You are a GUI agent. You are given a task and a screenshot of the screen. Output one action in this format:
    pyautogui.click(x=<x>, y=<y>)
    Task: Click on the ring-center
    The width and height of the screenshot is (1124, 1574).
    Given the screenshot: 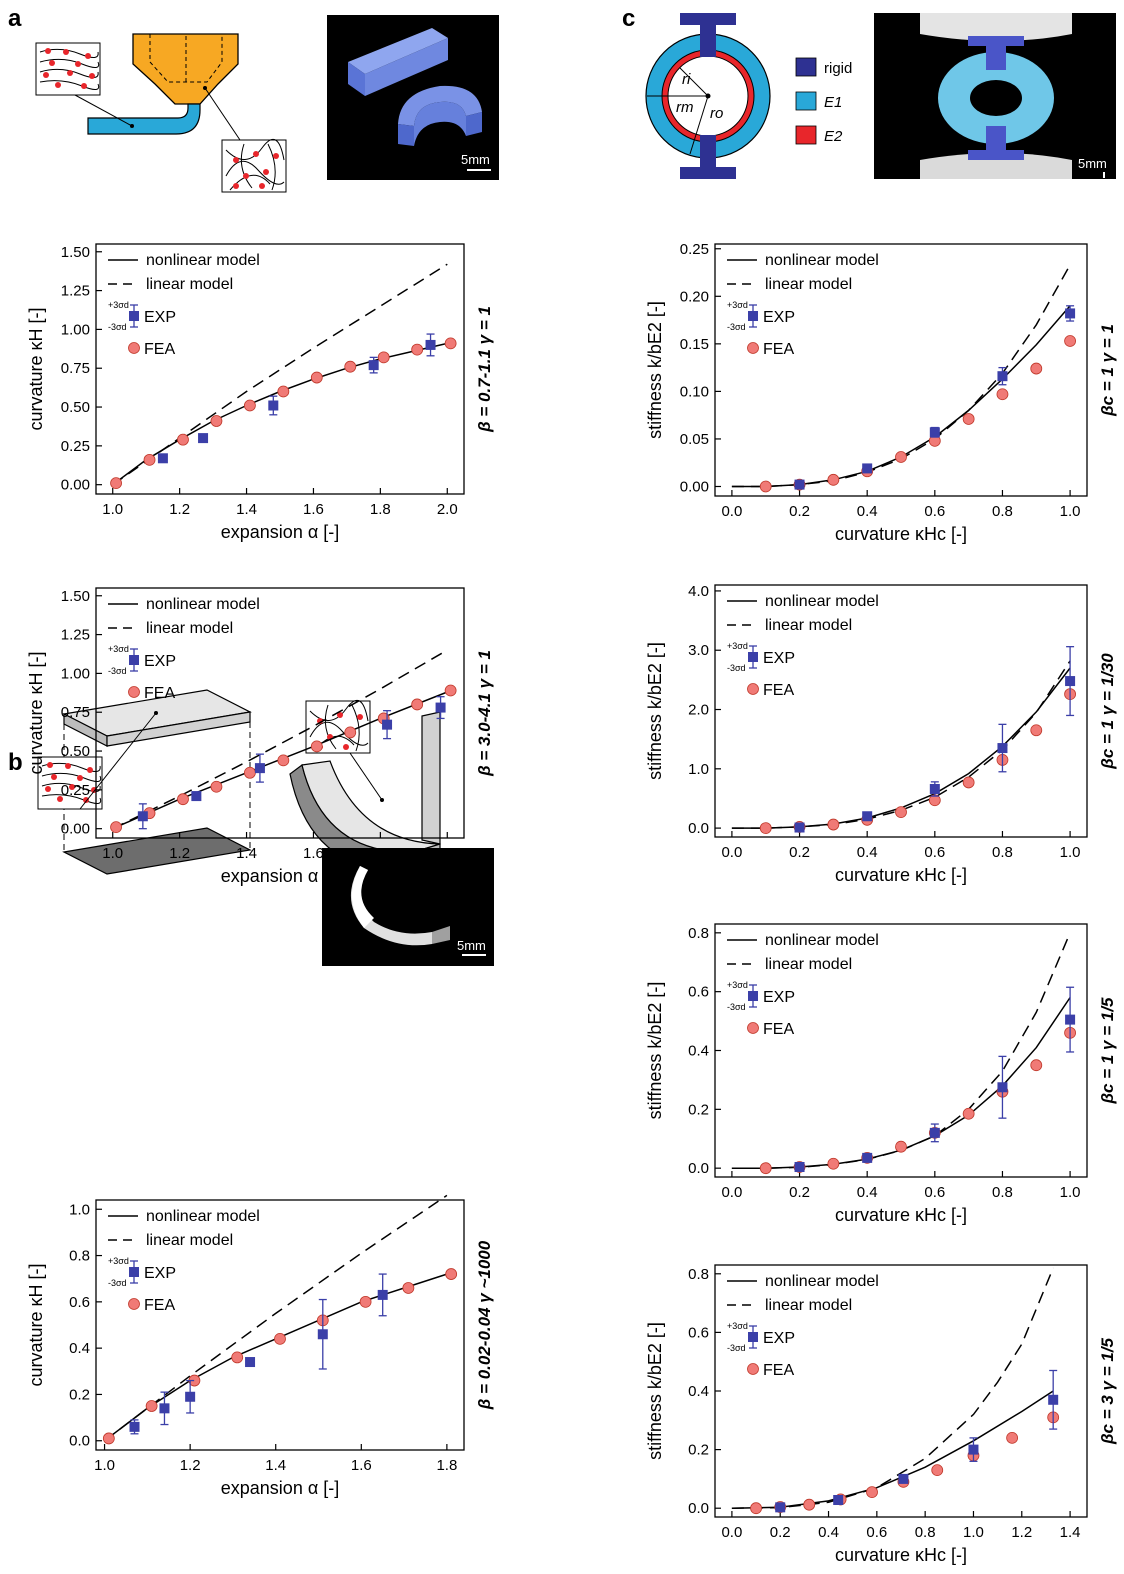 What is the action you would take?
    pyautogui.click(x=708, y=96)
    